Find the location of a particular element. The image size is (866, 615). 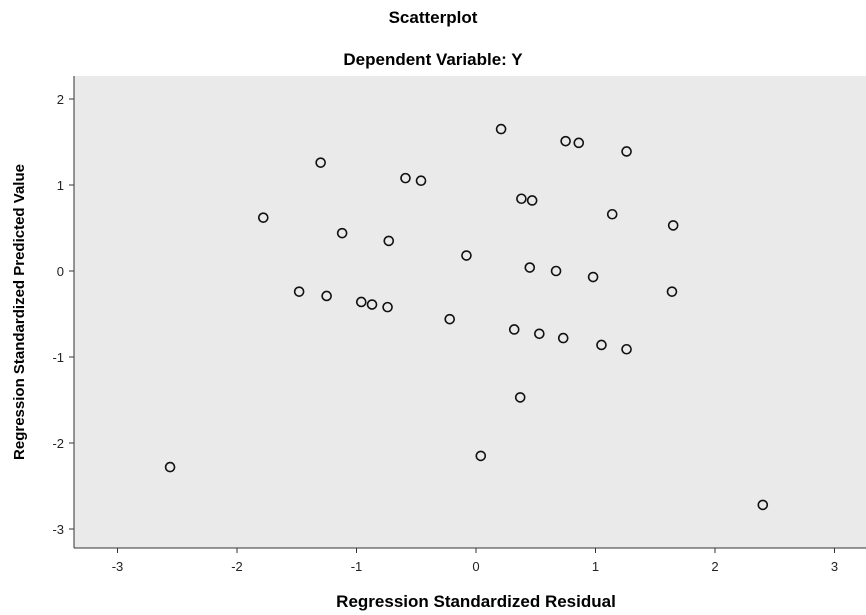

x-tick-label: 2 is located at coordinates (714, 566).